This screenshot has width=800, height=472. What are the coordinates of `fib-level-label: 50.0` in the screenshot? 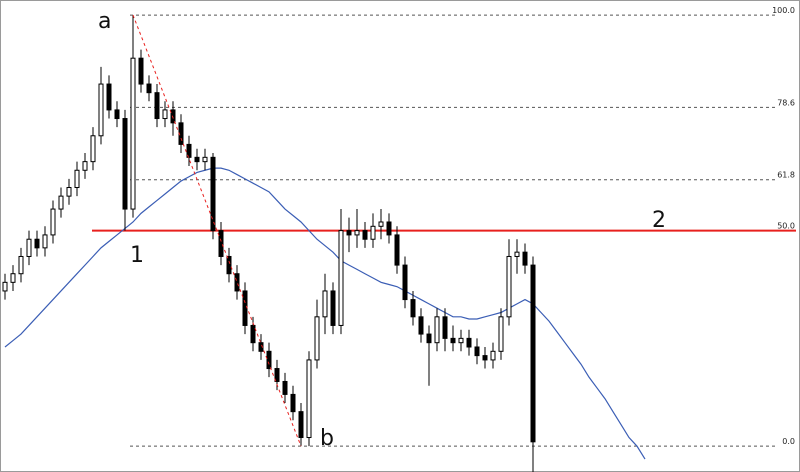 It's located at (786, 226).